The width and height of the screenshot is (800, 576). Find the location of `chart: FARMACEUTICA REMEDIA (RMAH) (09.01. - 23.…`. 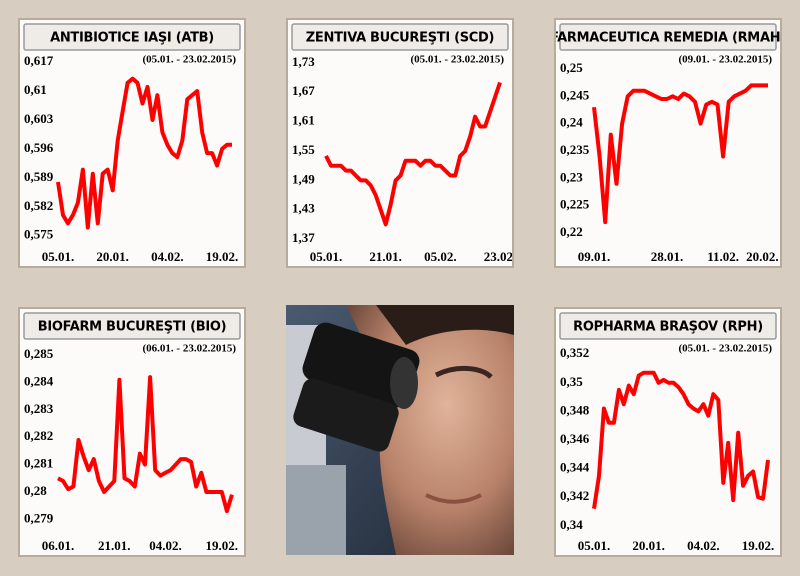

chart: FARMACEUTICA REMEDIA (RMAH) (09.01. - 23.… is located at coordinates (668, 143).